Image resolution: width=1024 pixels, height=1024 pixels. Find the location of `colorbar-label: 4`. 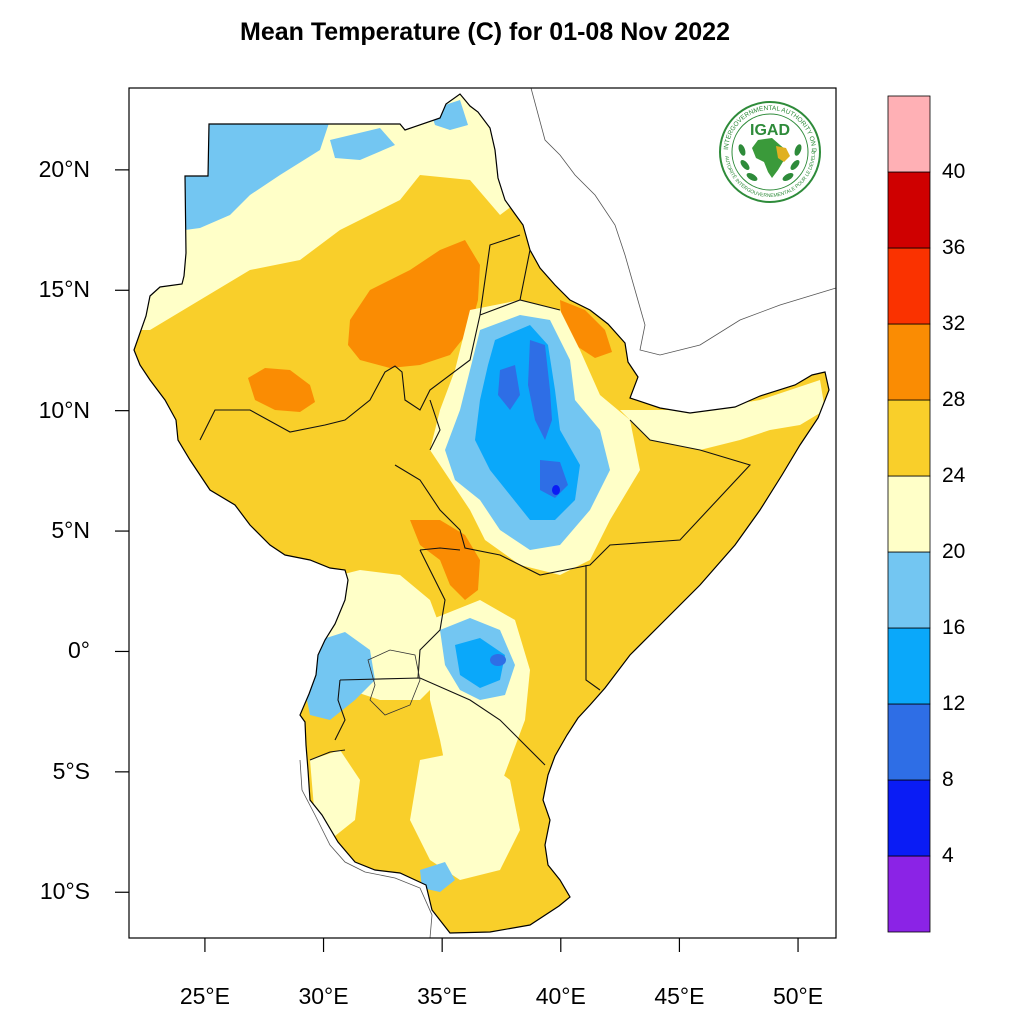

colorbar-label: 4 is located at coordinates (948, 855).